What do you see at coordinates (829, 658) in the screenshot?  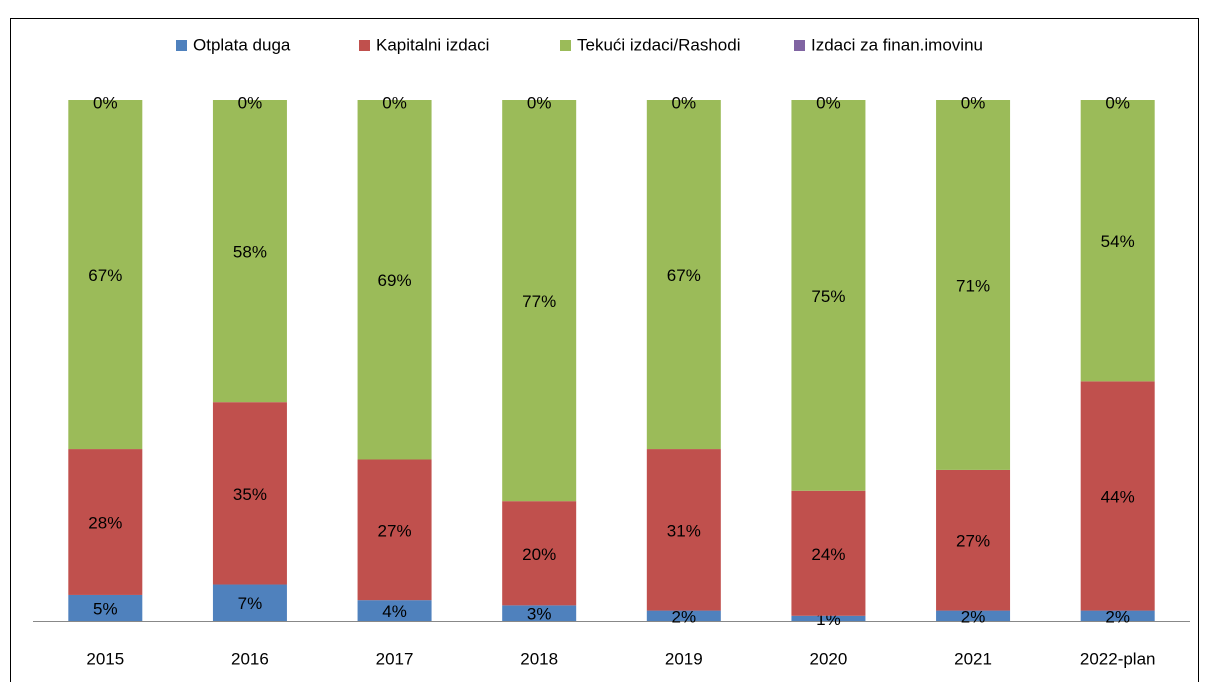 I see `x-tick-label: 2020` at bounding box center [829, 658].